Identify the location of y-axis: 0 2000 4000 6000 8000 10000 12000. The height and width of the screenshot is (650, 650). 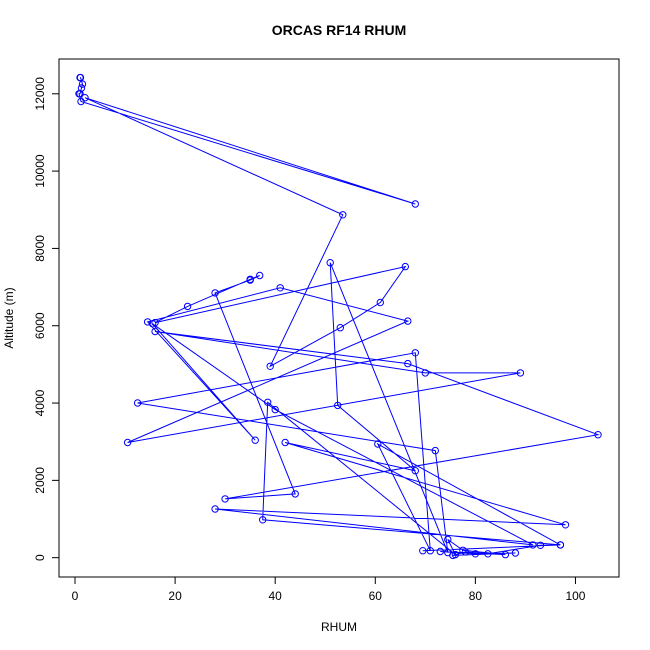
(46, 319).